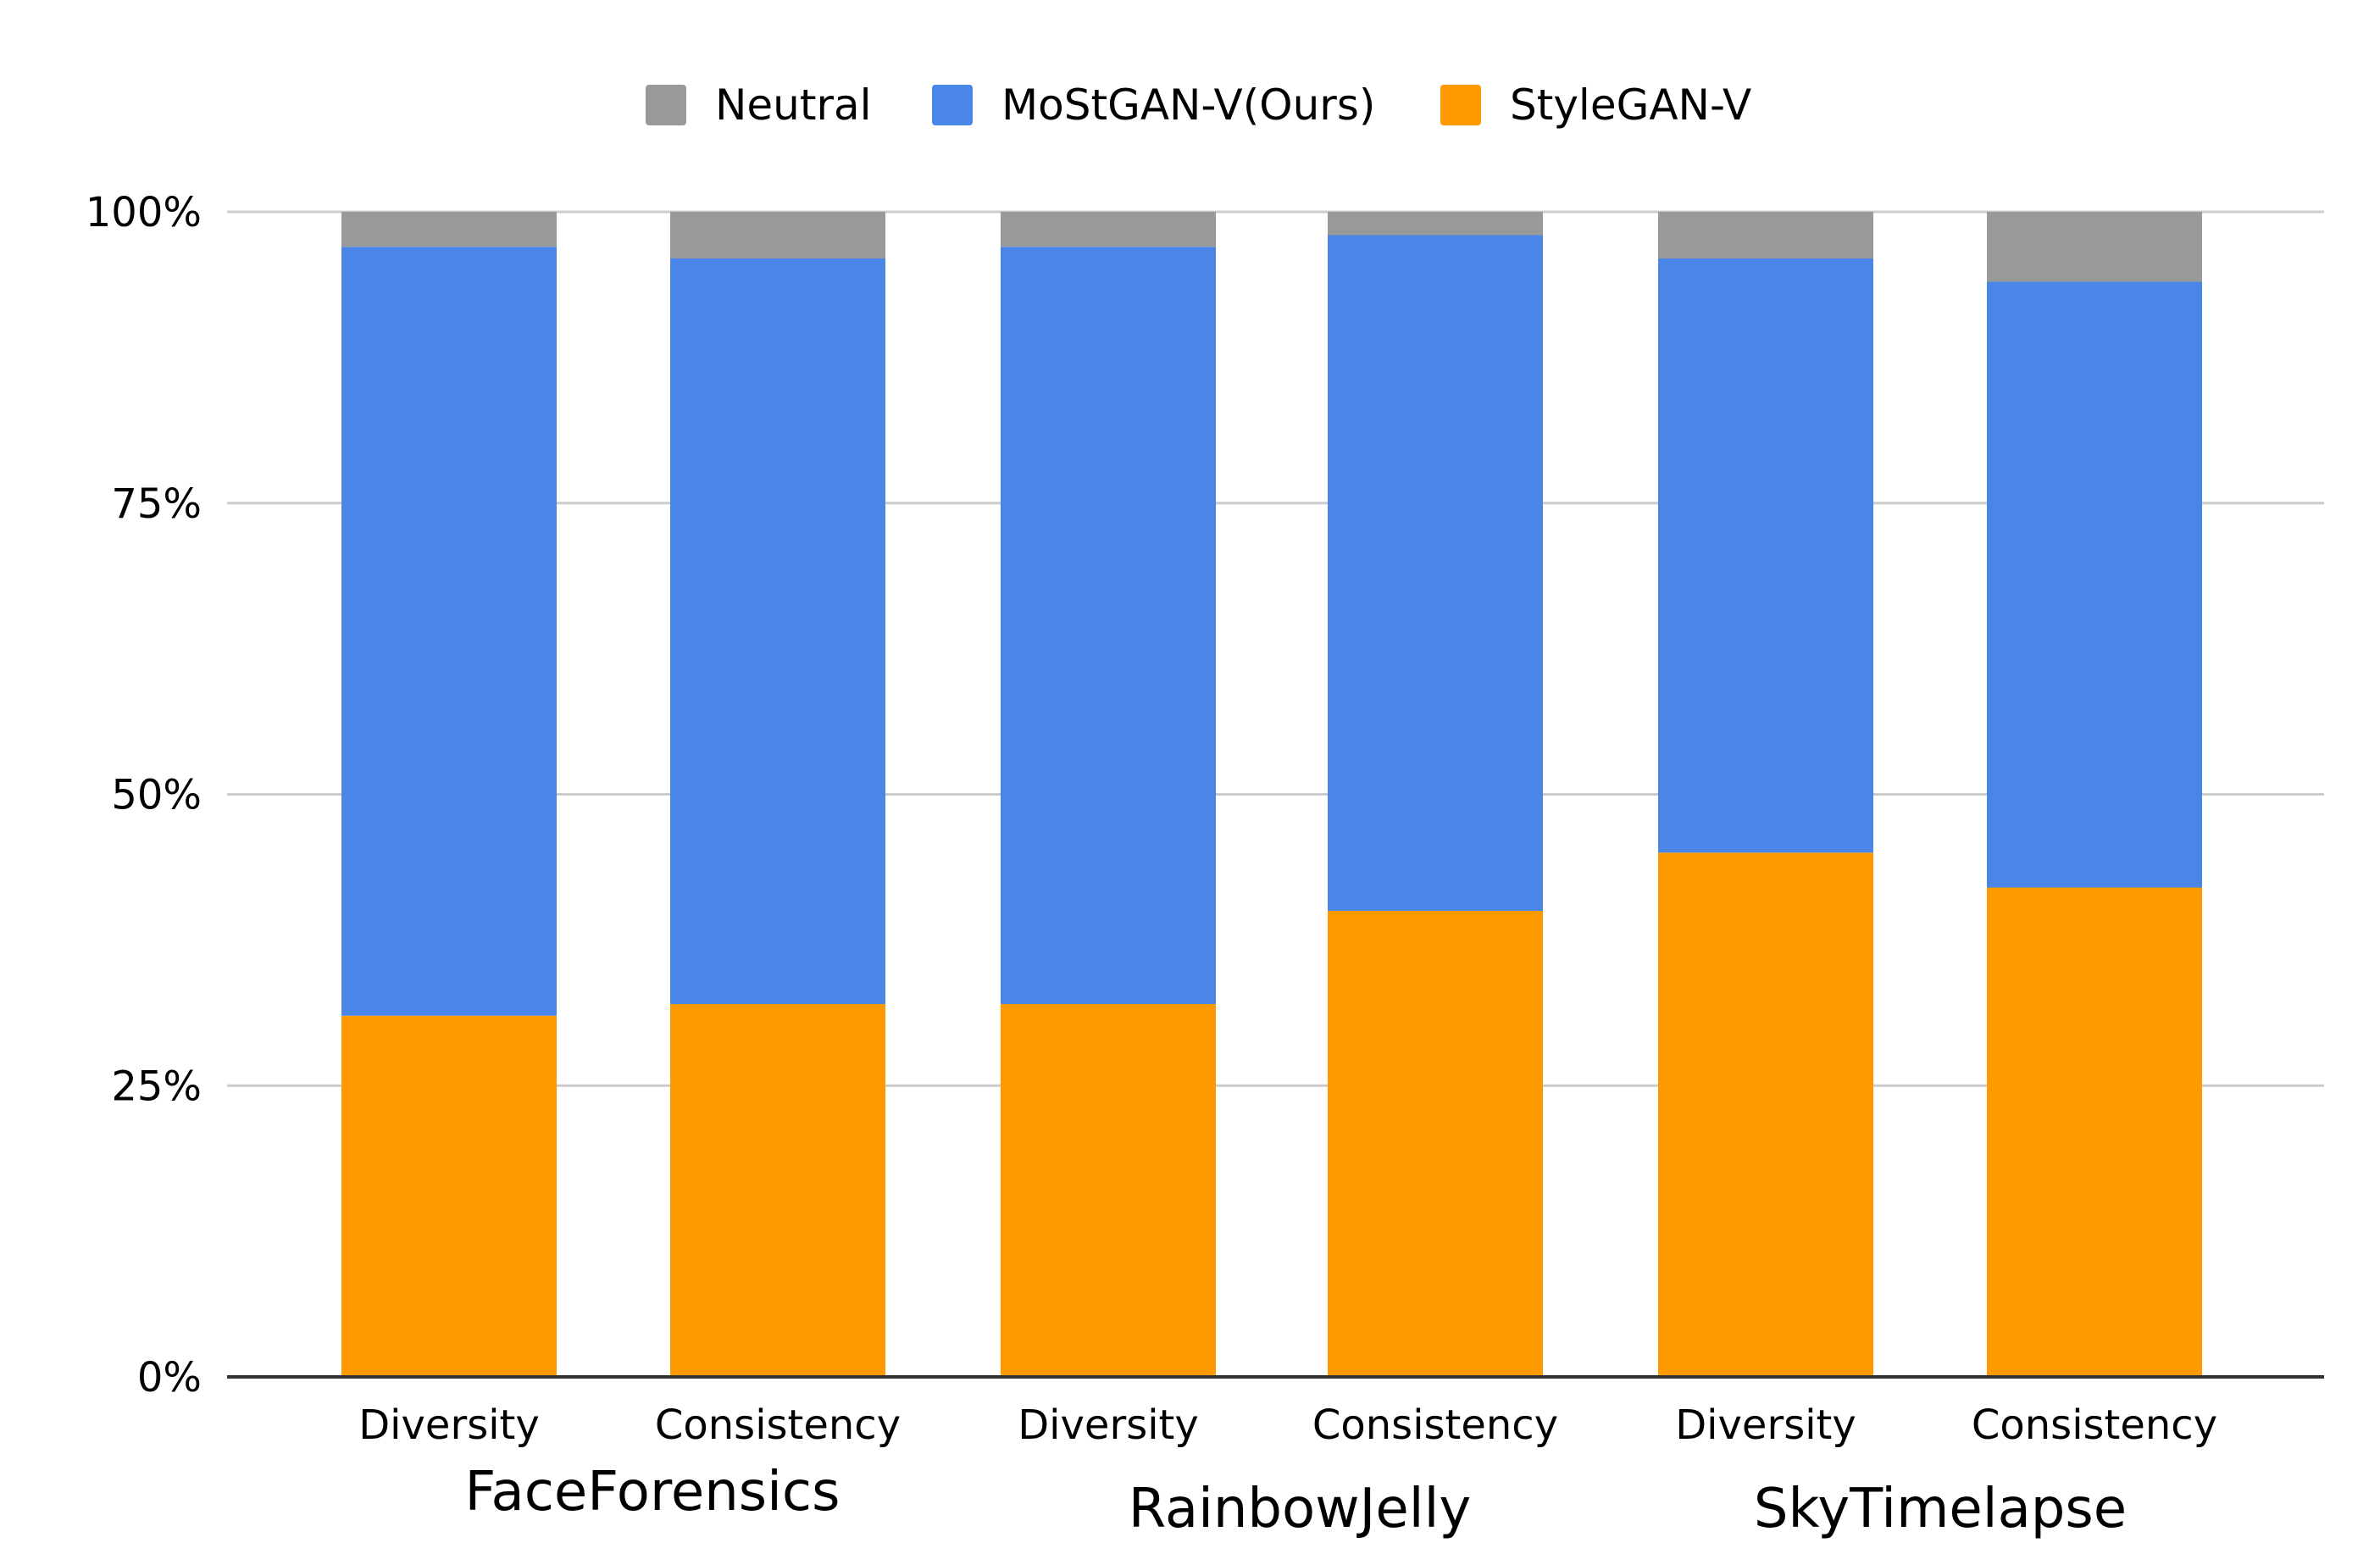 The image size is (2380, 1565). Describe the element at coordinates (157, 504) in the screenshot. I see `y-tick-label: 75%` at that location.